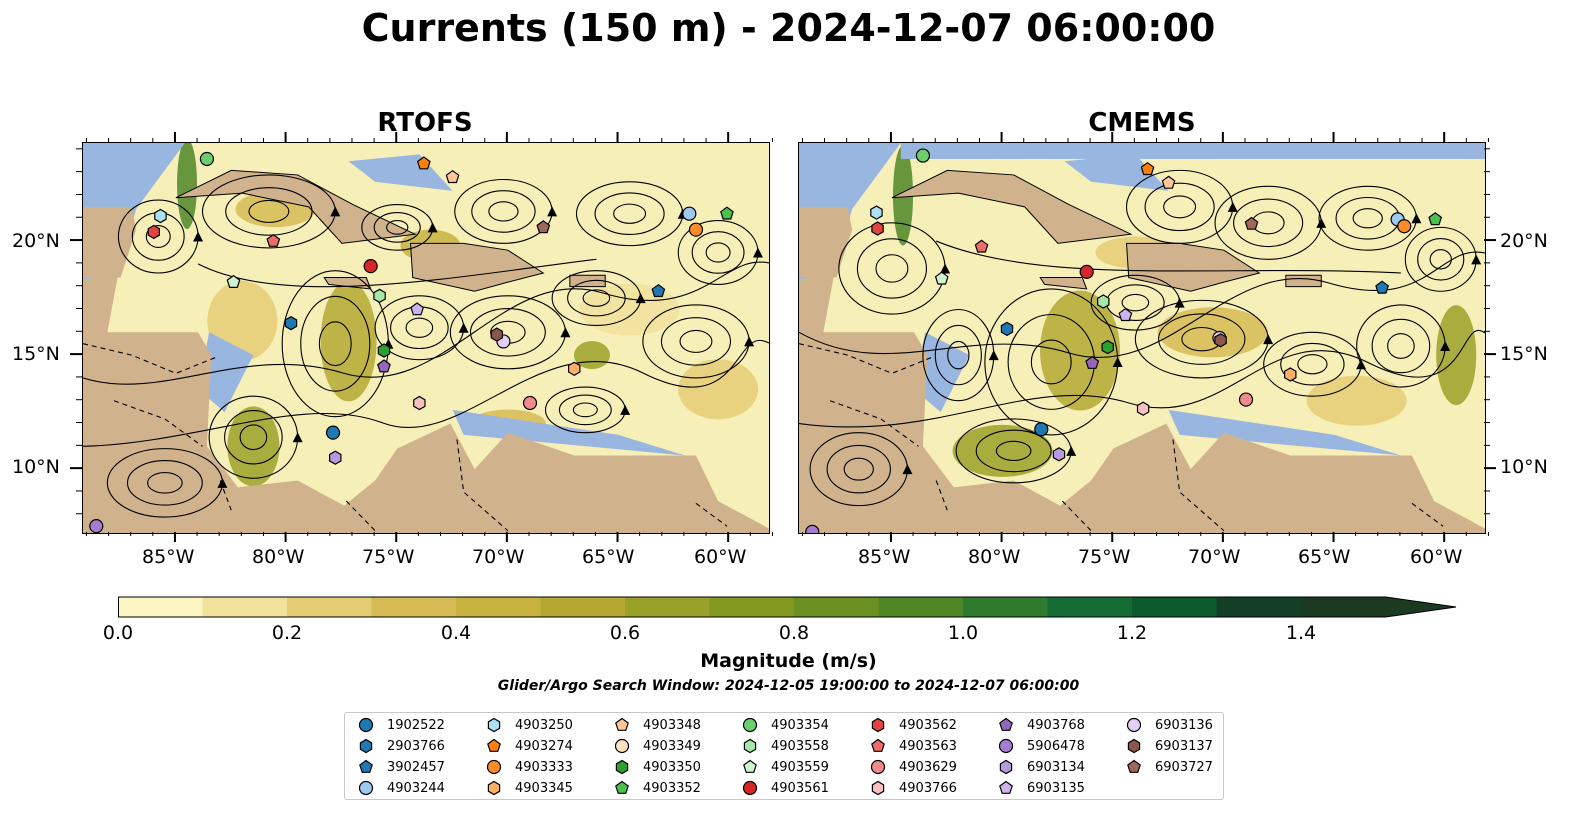  What do you see at coordinates (785, 746) in the screenshot?
I see `legend-item: 4903558` at bounding box center [785, 746].